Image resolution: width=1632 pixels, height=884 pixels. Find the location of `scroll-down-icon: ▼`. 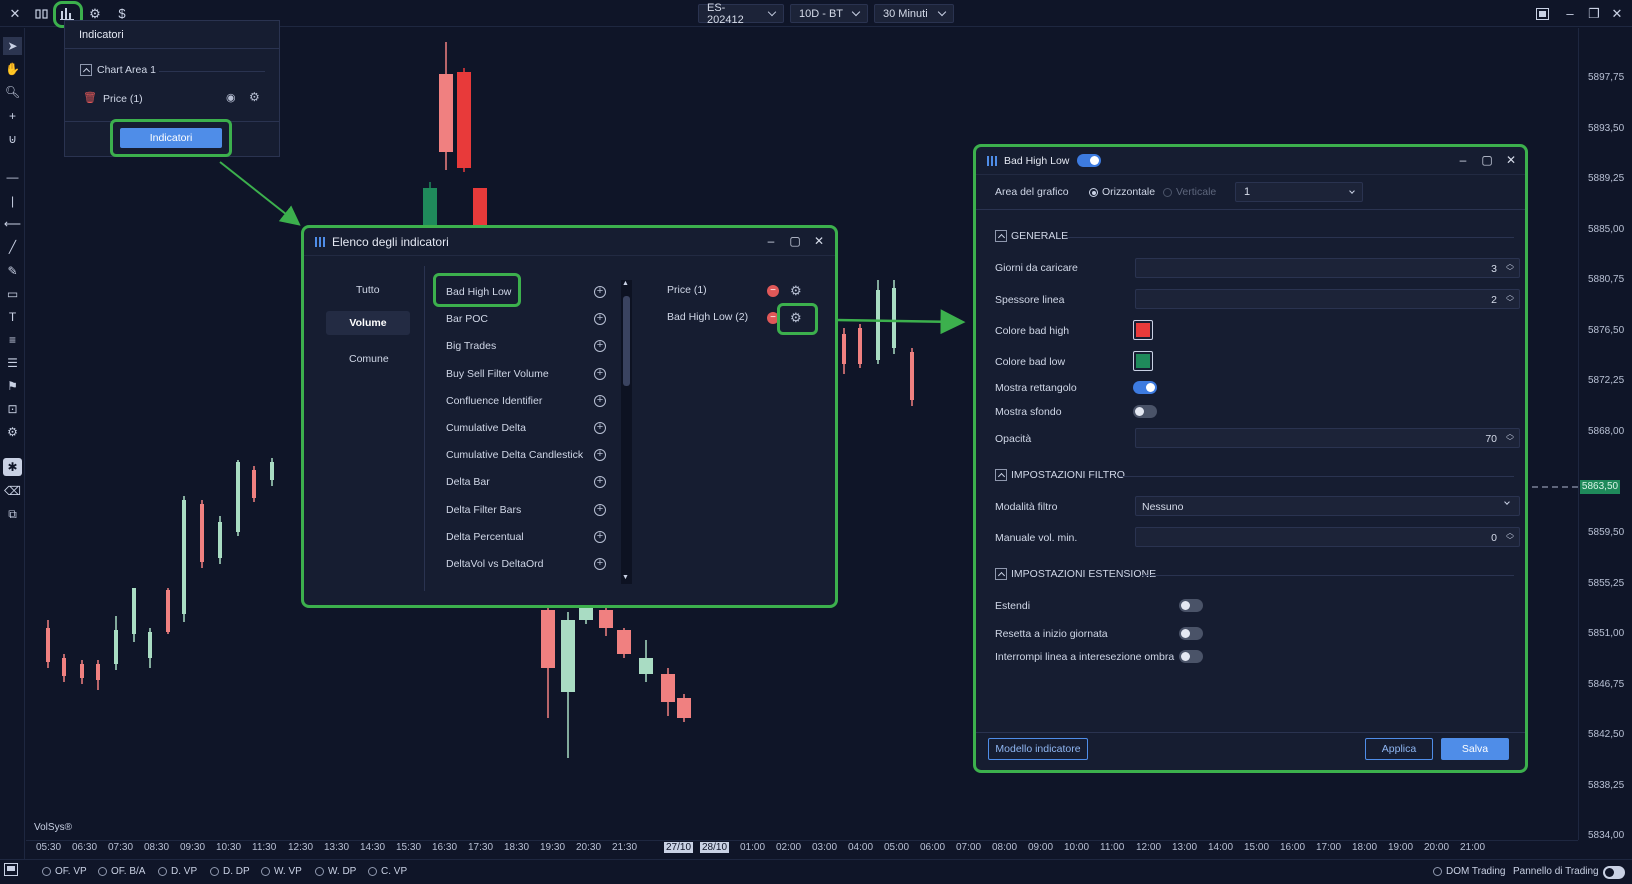

scroll-down-icon: ▼ is located at coordinates (625, 577).